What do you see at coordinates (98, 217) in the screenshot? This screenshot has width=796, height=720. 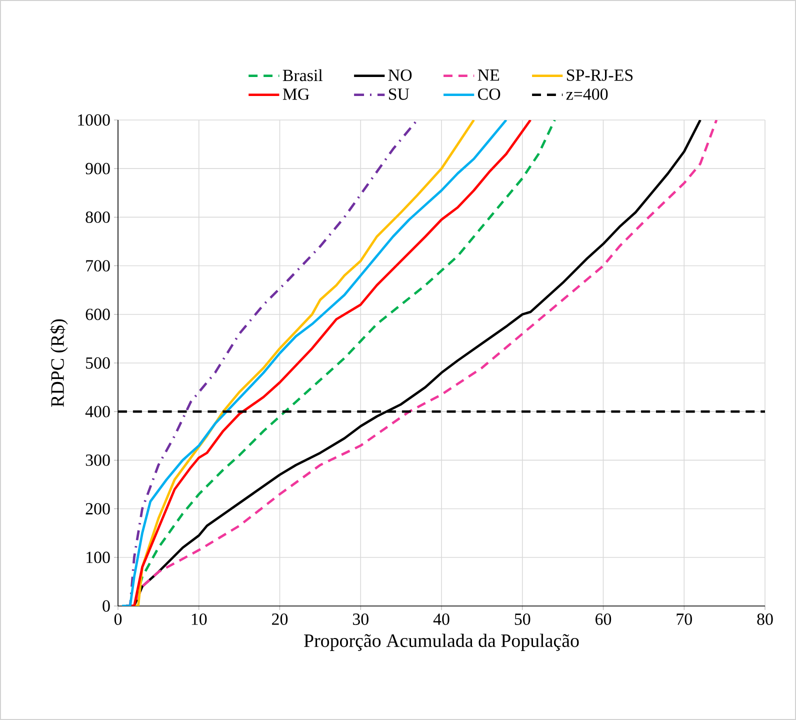 I see `y-tick-label: 800` at bounding box center [98, 217].